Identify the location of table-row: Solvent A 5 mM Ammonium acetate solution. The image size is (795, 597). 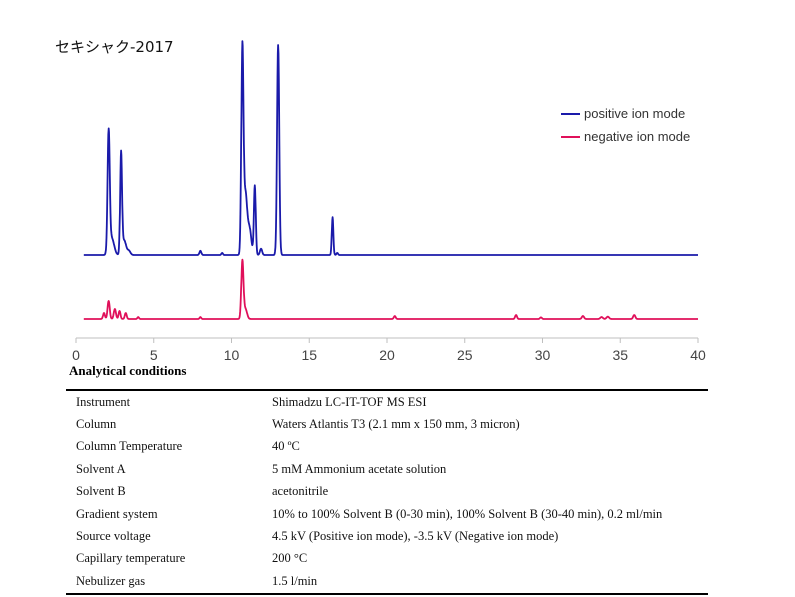
(387, 469).